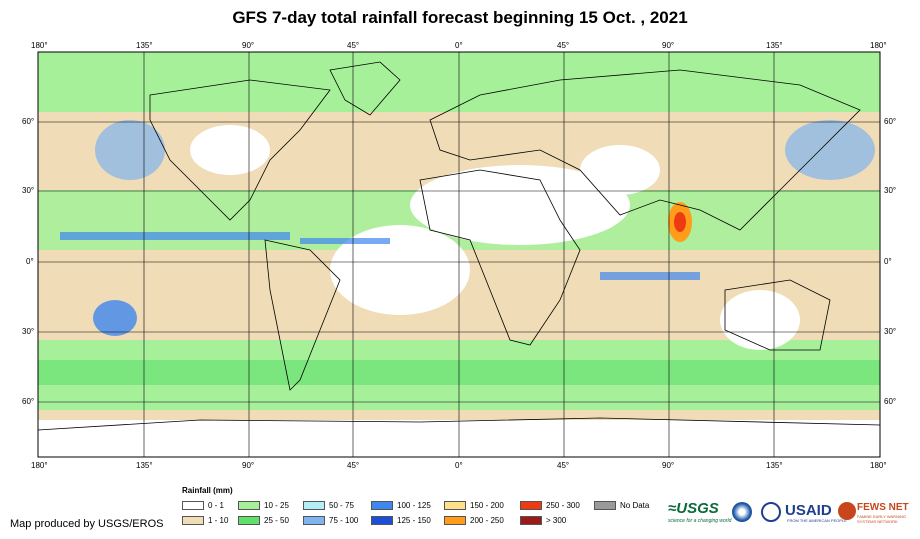  What do you see at coordinates (487, 520) in the screenshot?
I see `legend-label: 200 - 250` at bounding box center [487, 520].